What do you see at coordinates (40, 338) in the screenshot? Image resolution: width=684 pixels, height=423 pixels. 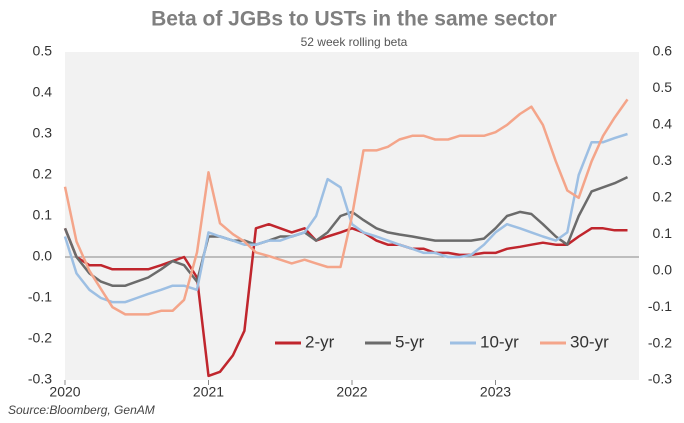 I see `y-tick-label: -0.2` at bounding box center [40, 338].